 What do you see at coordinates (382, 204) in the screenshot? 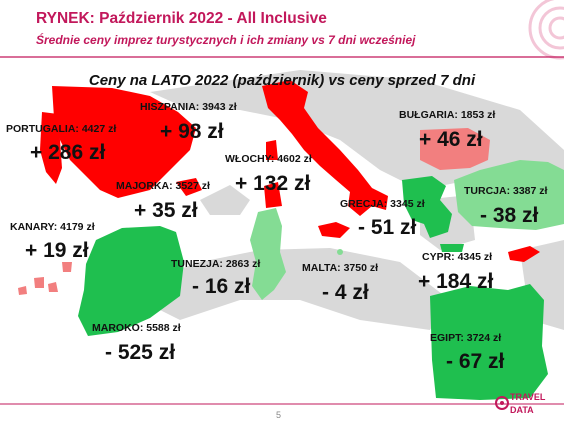
I see `label-grecja: GRECJA: 3345 zł` at bounding box center [382, 204].